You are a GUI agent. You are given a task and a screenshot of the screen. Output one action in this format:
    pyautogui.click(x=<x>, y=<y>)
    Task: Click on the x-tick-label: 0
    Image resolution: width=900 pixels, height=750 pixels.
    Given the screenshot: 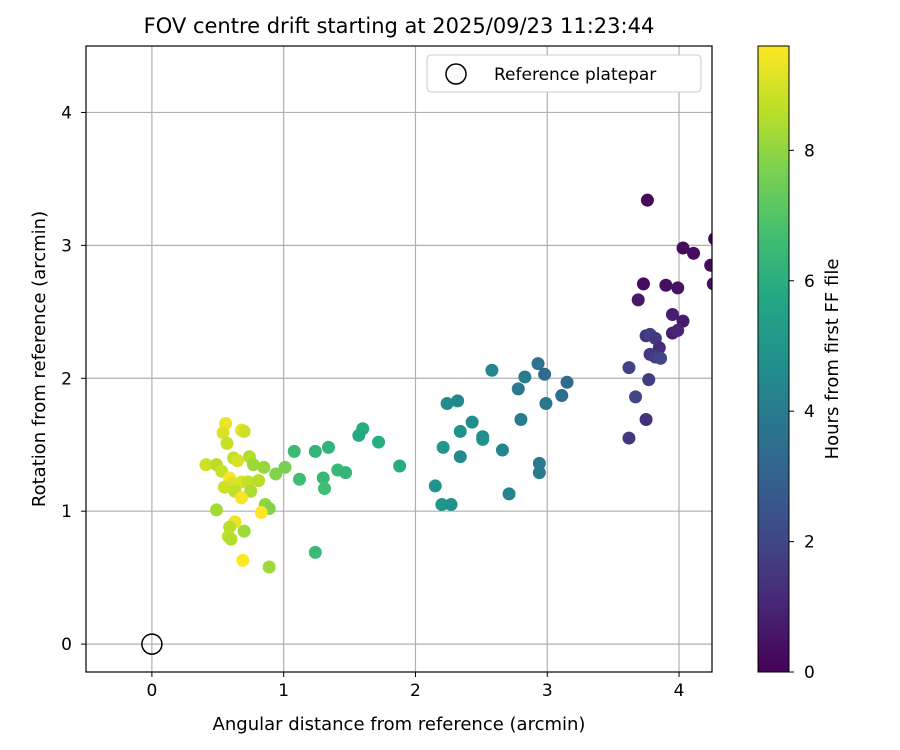 What is the action you would take?
    pyautogui.click(x=151, y=691)
    